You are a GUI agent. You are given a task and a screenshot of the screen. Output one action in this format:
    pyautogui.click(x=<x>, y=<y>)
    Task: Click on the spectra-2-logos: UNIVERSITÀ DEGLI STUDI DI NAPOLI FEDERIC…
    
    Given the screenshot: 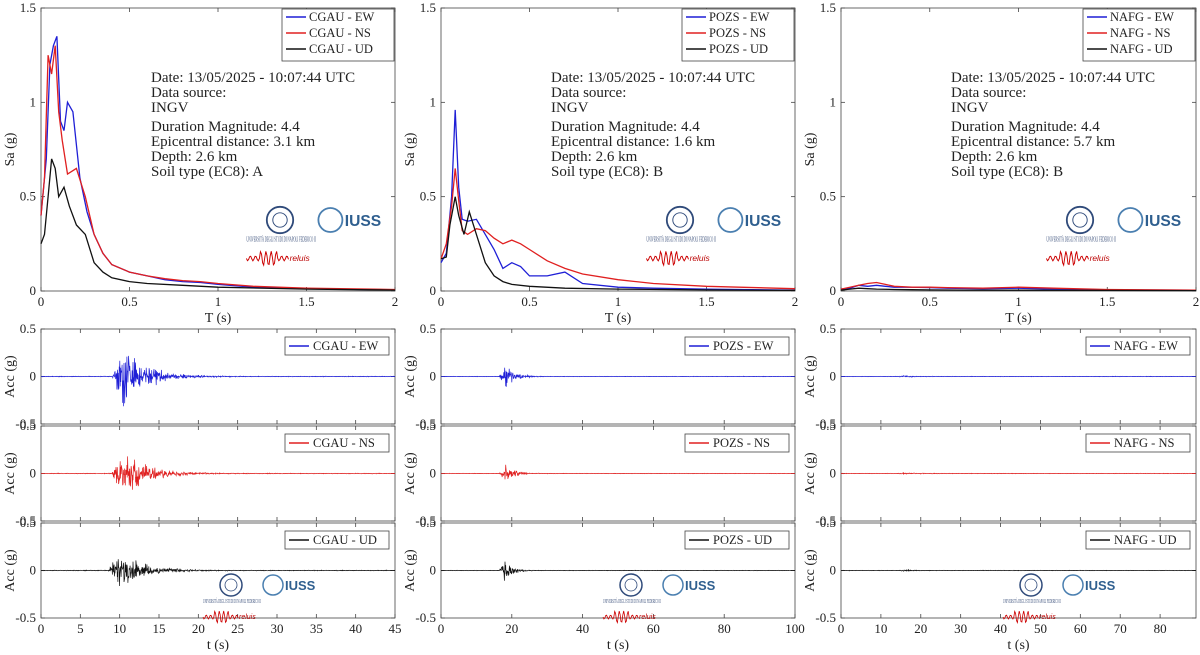 What is the action you would take?
    pyautogui.click(x=1113, y=236)
    